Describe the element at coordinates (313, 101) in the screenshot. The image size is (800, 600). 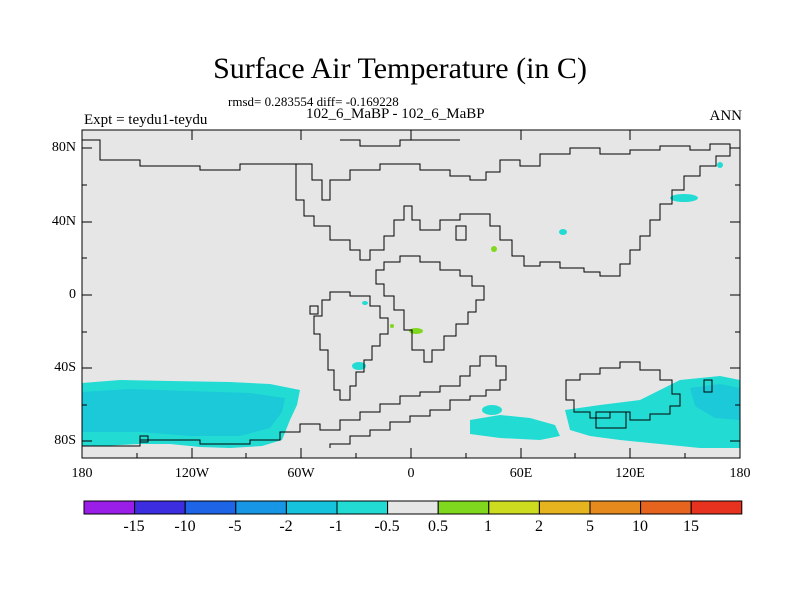
I see `stats-line: rmsd= 0.283554 diff= -0.169228` at that location.